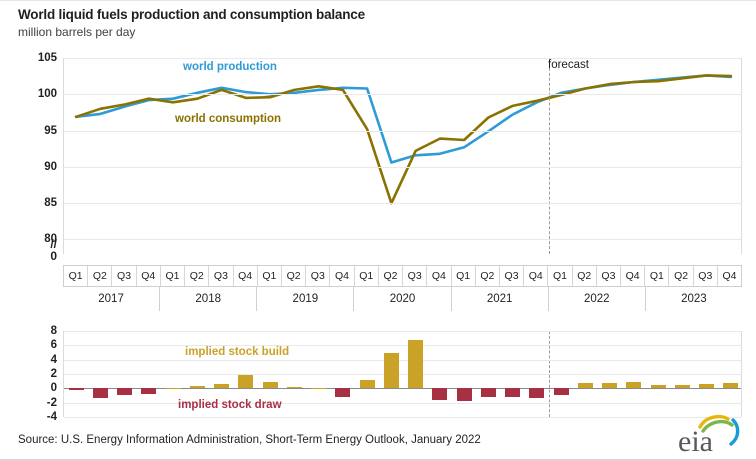 This screenshot has height=460, width=756. Describe the element at coordinates (549, 156) in the screenshot. I see `forecast-divider-top` at that location.